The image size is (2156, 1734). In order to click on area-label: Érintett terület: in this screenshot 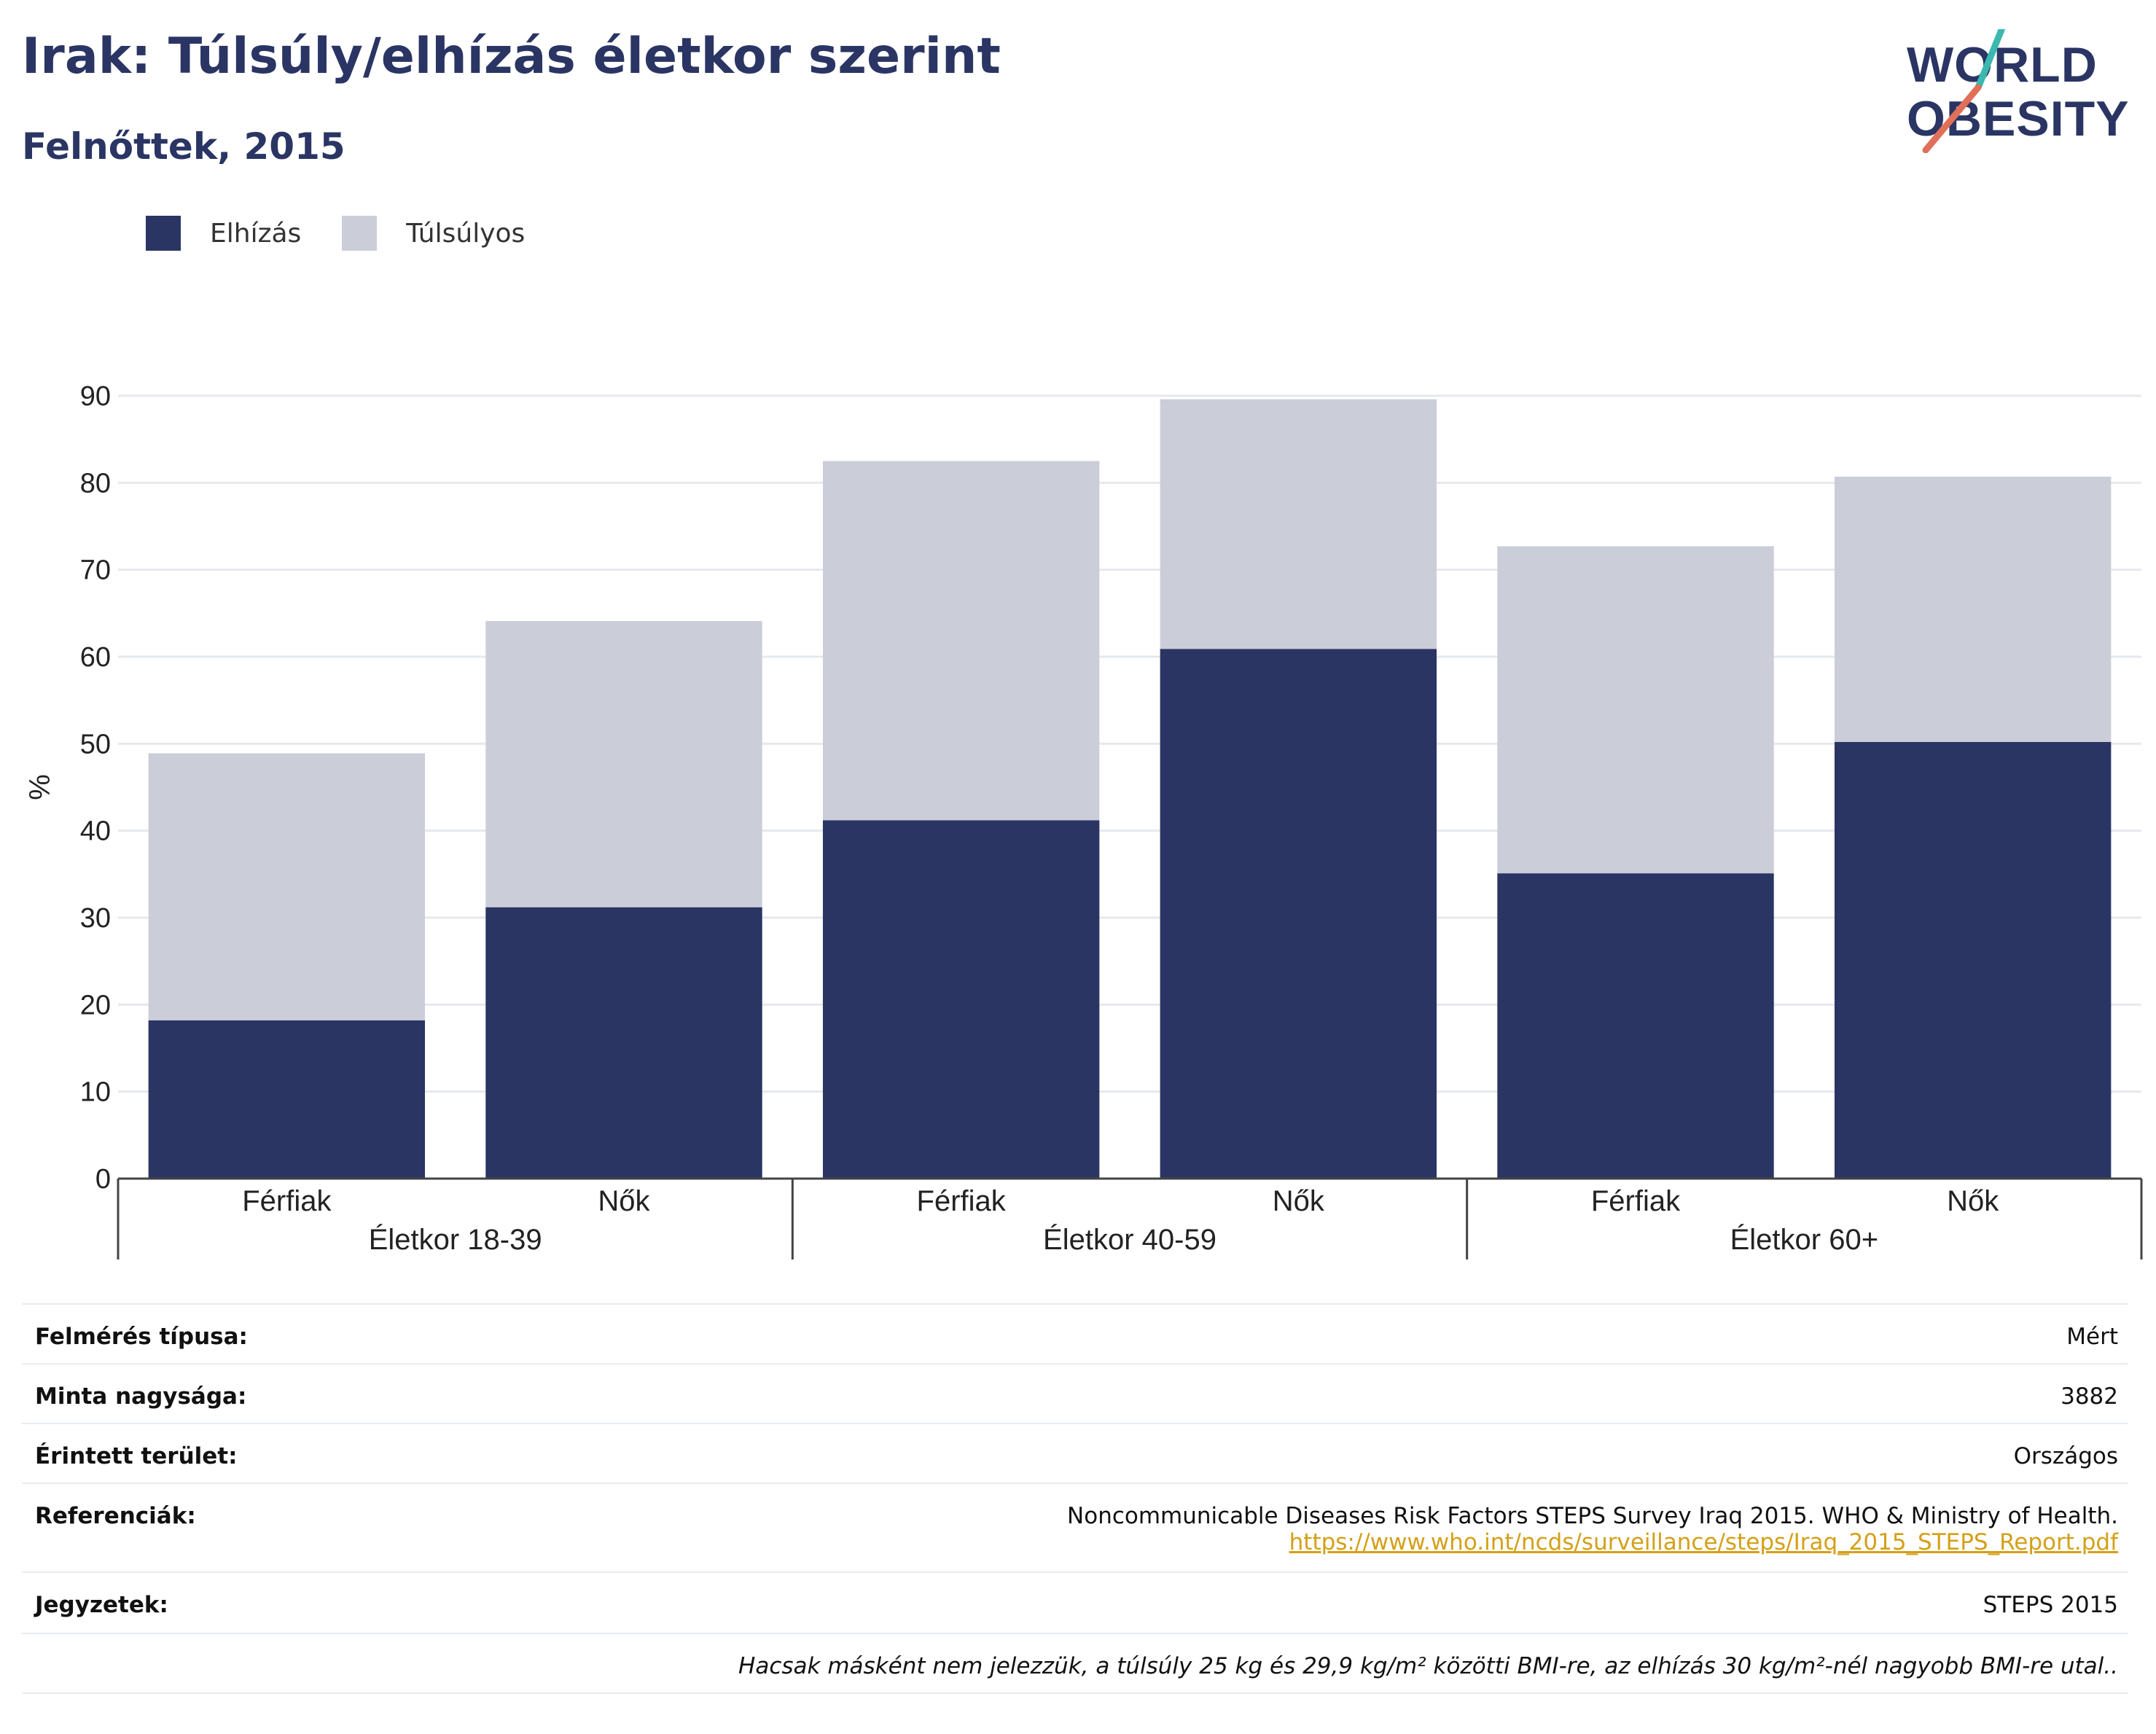, I will do `click(137, 1456)`.